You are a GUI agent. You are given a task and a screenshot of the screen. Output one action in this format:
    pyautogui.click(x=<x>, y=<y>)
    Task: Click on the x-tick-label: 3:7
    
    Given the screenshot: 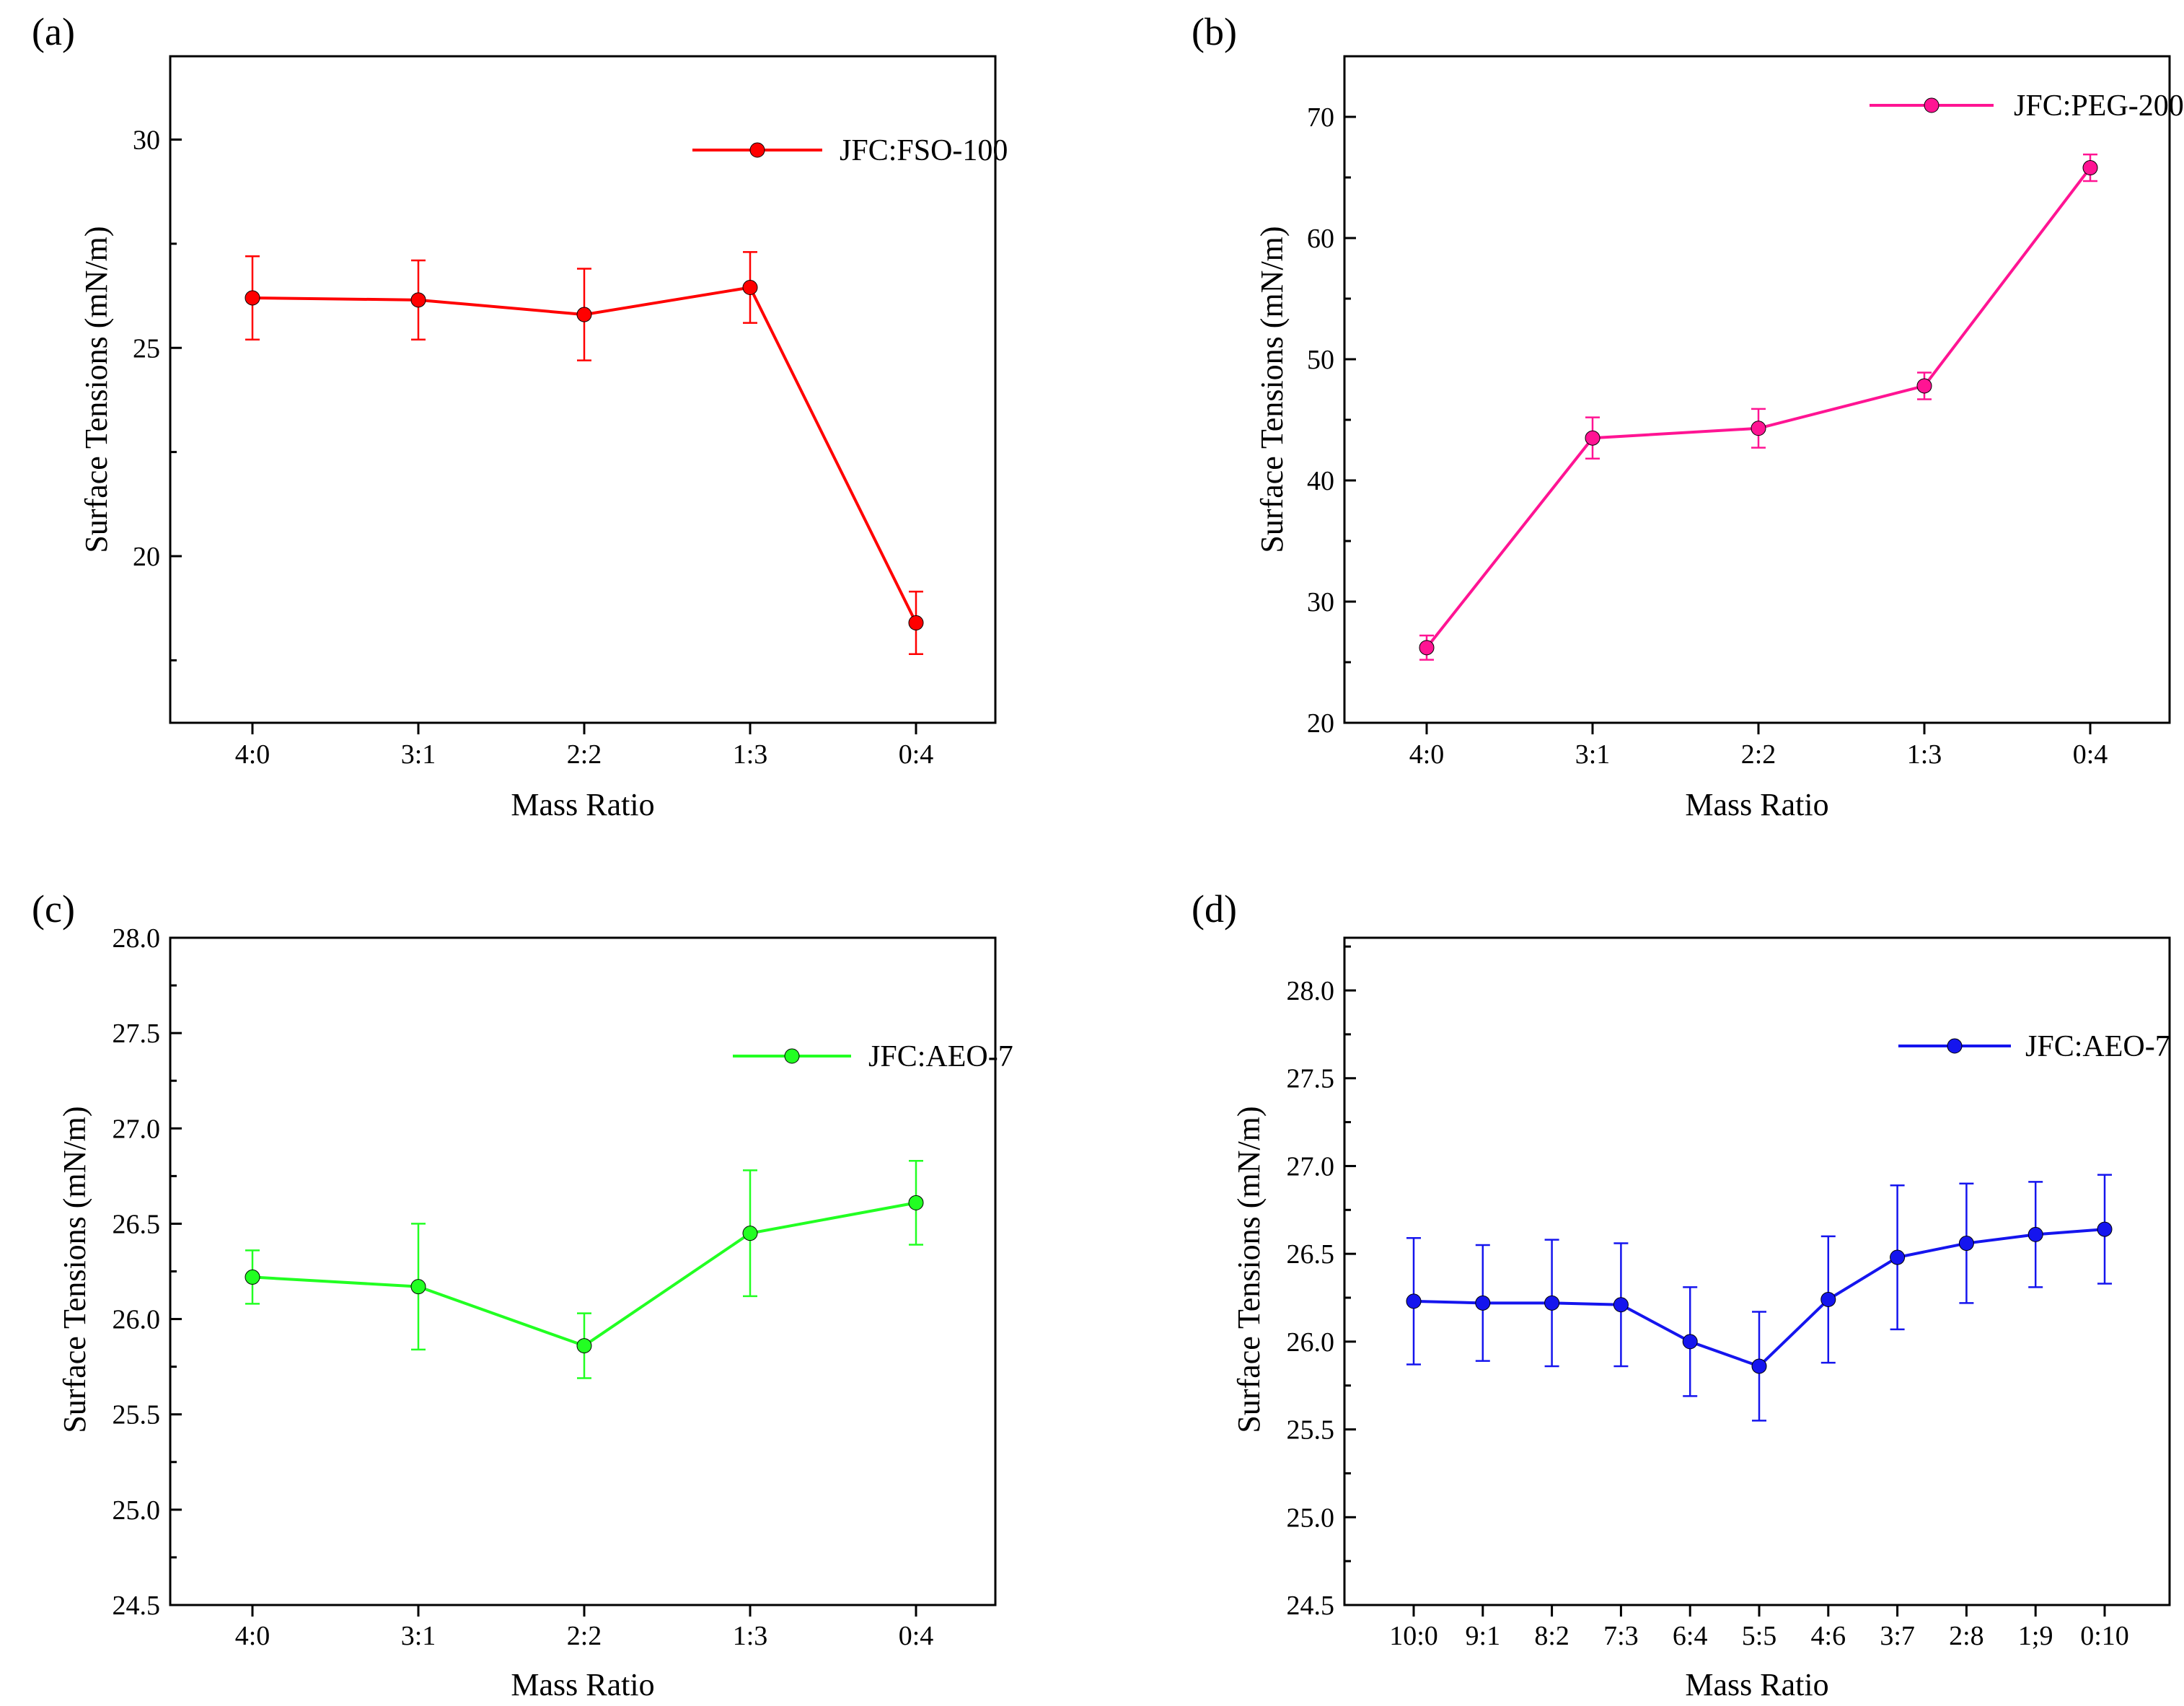 What is the action you would take?
    pyautogui.click(x=1897, y=1636)
    